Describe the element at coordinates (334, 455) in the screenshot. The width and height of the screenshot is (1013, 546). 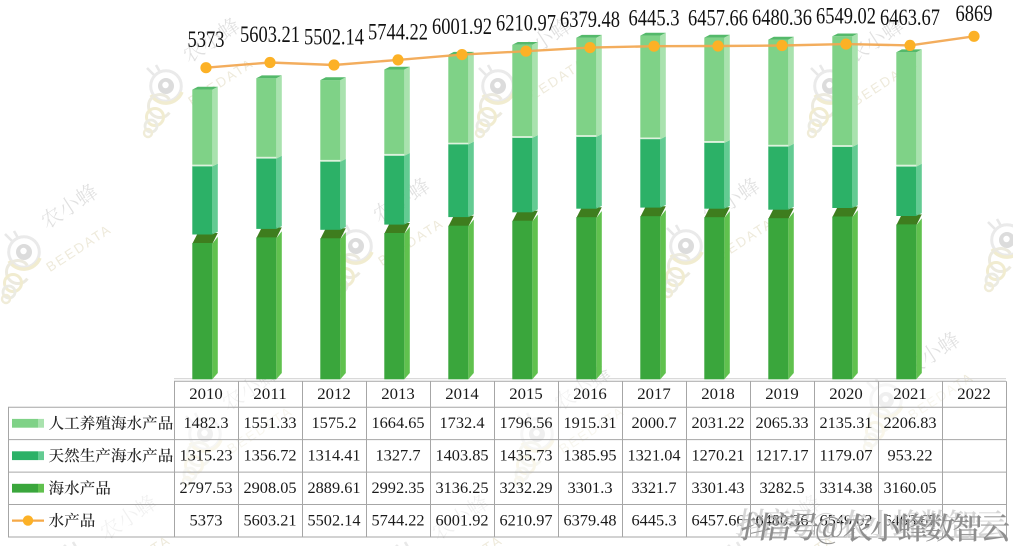
I see `svg-text: 1314.41` at that location.